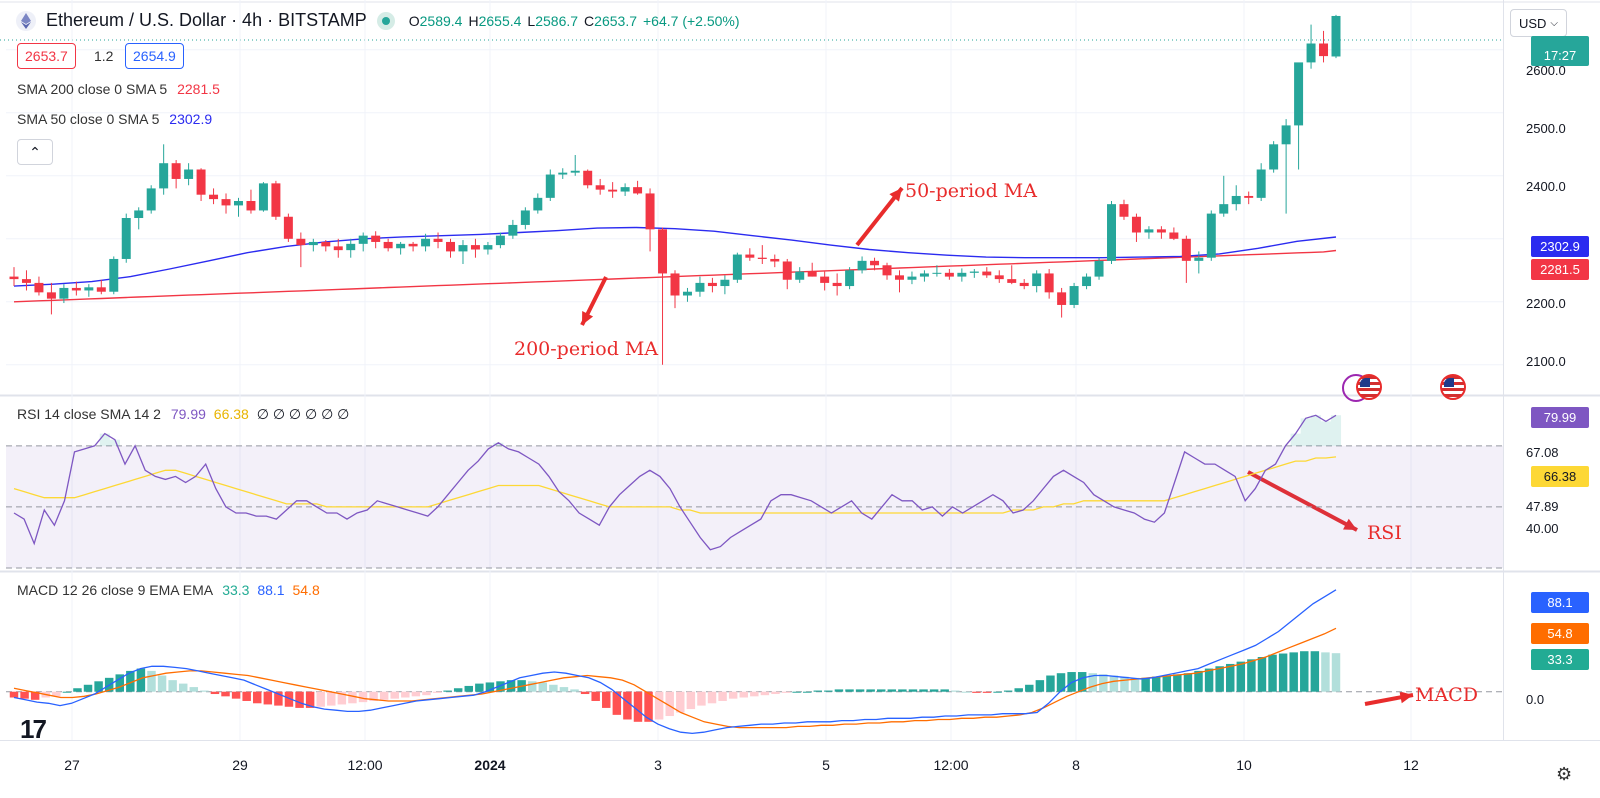 The image size is (1600, 798). What do you see at coordinates (754, 506) in the screenshot?
I see `rsi-band` at bounding box center [754, 506].